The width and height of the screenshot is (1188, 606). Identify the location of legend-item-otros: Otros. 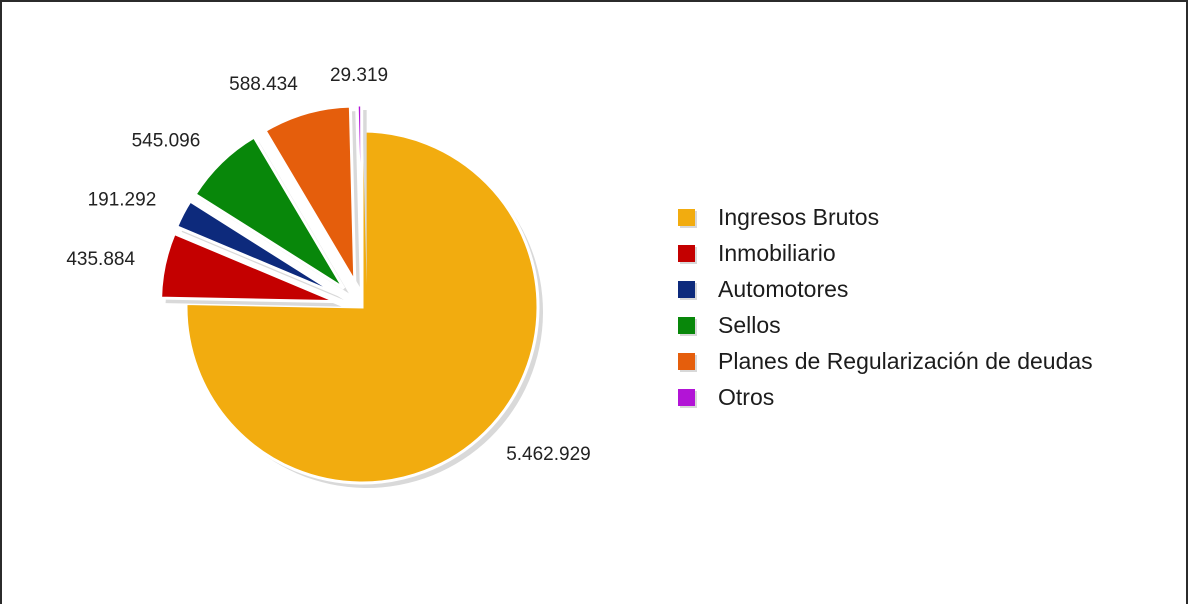
(885, 397).